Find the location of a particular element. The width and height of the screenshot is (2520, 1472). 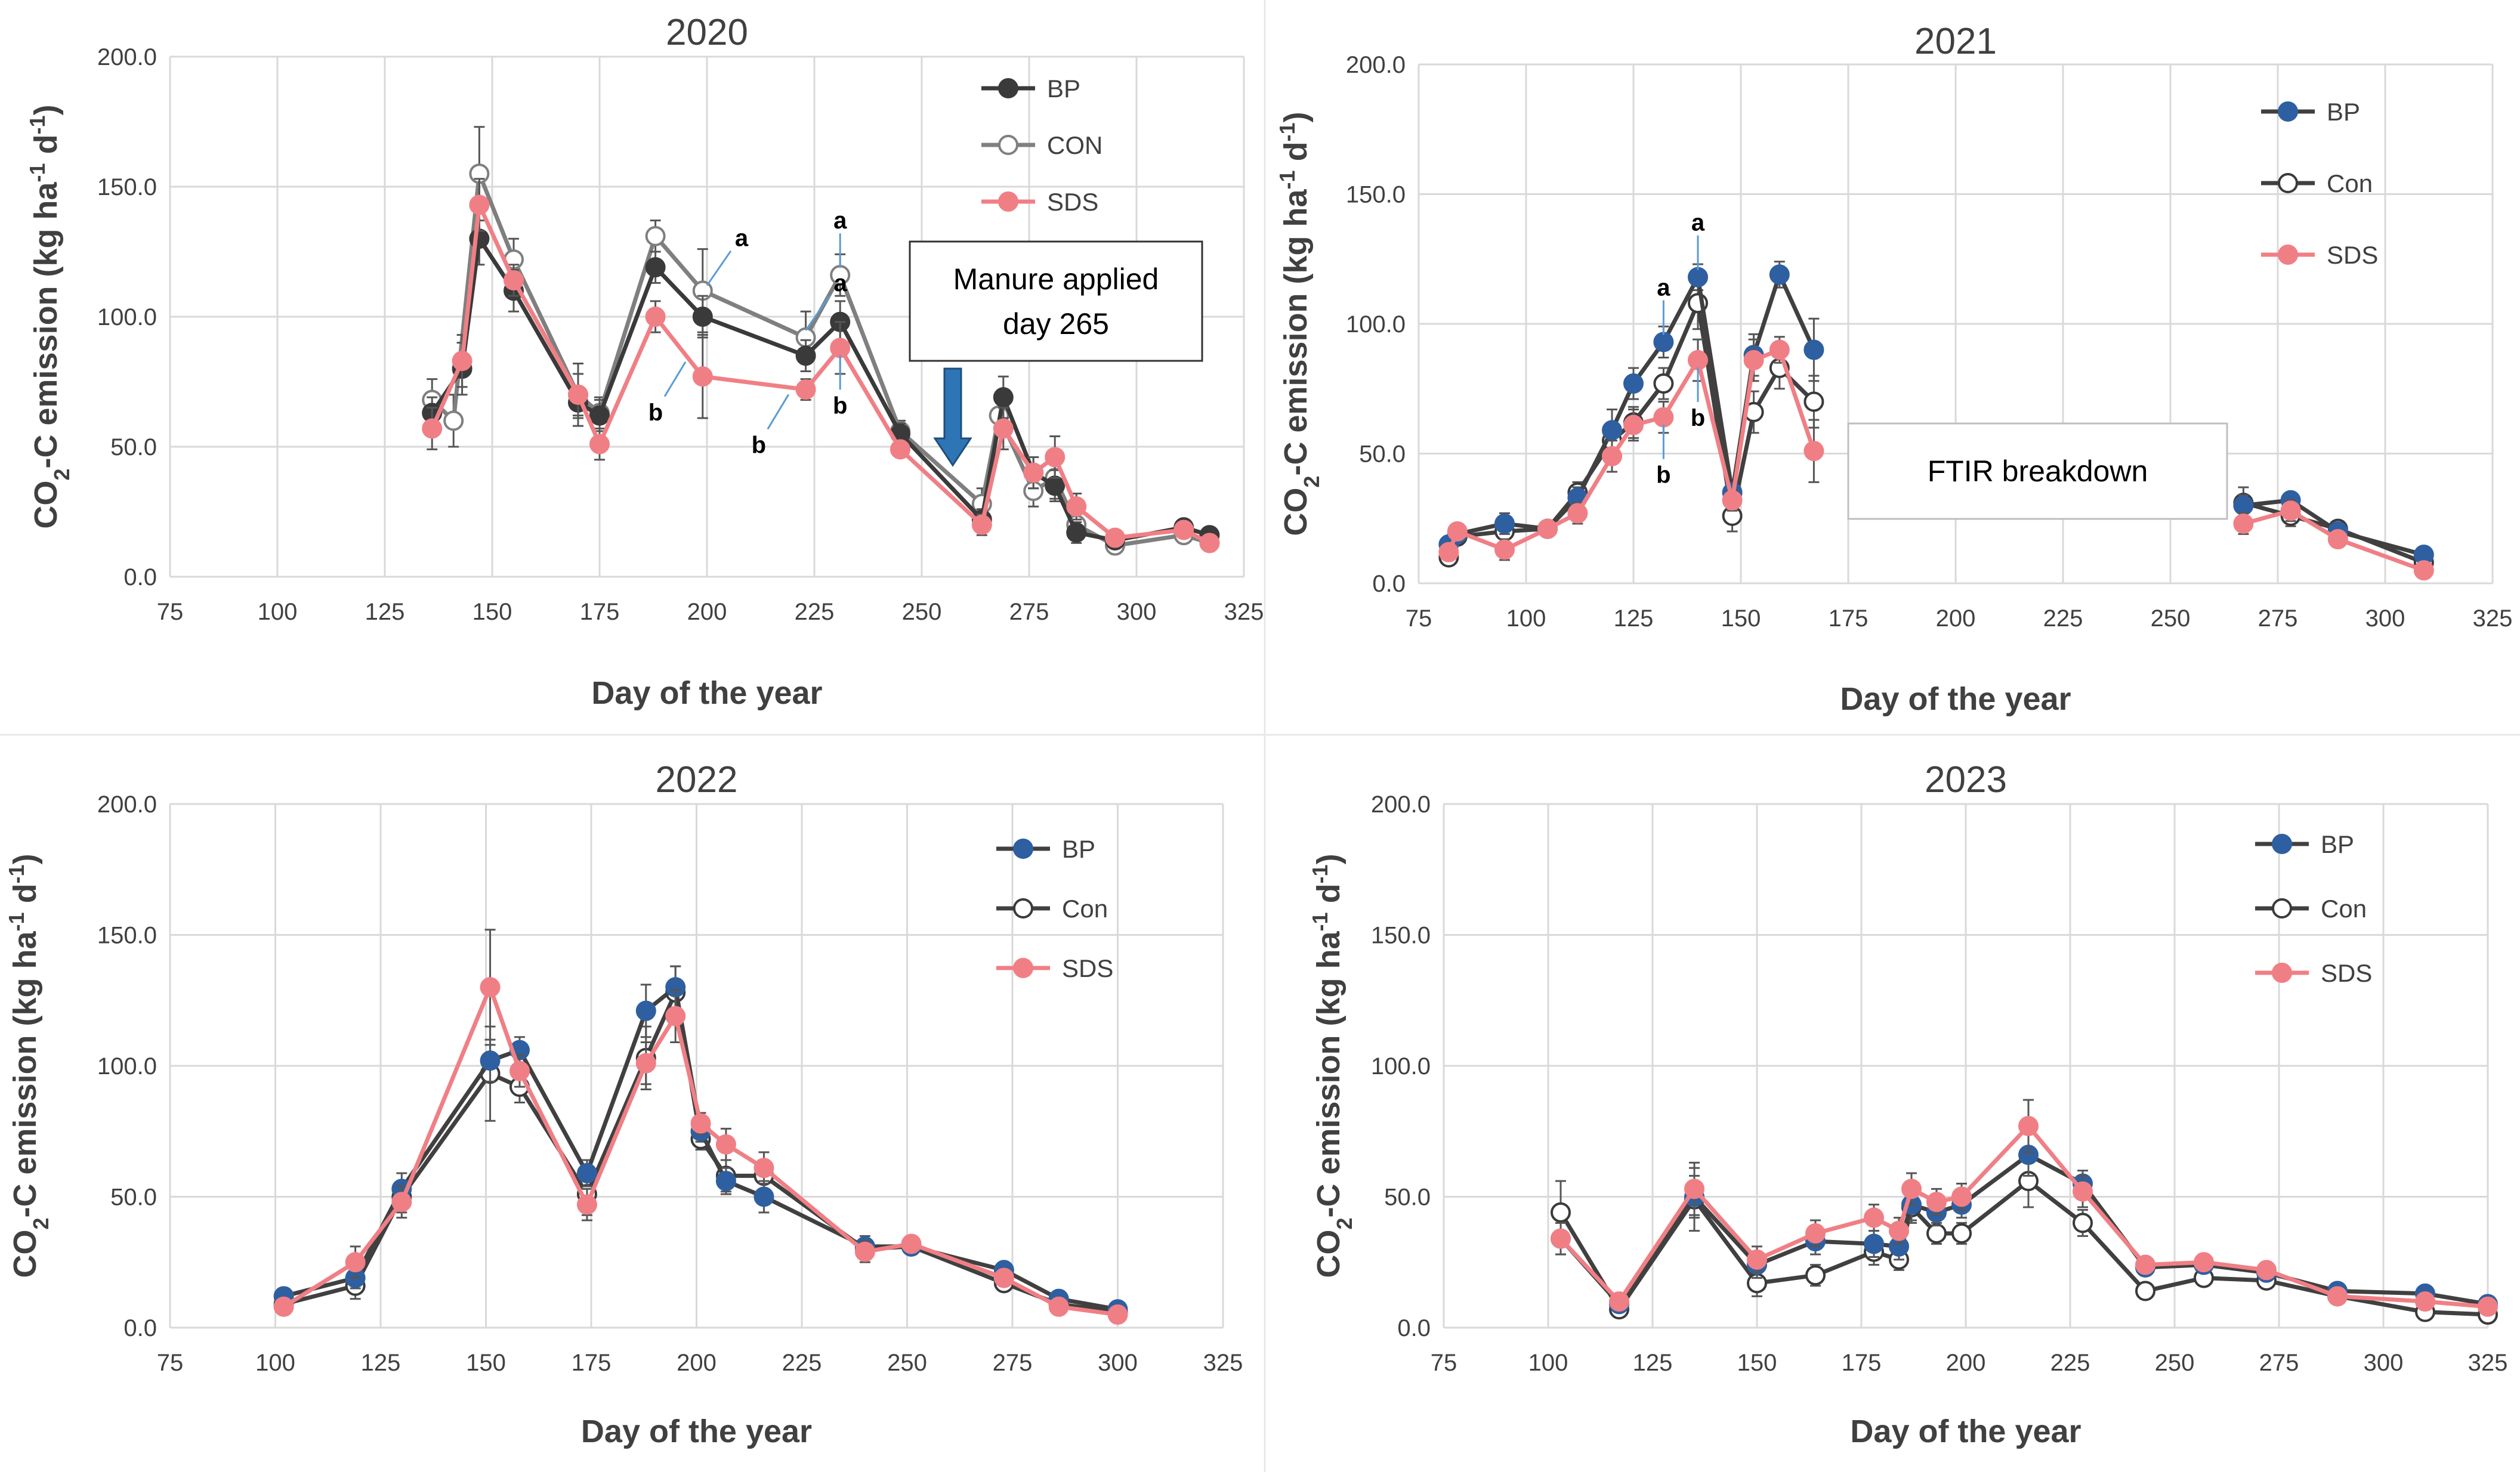

series-line is located at coordinates (2334, 532).